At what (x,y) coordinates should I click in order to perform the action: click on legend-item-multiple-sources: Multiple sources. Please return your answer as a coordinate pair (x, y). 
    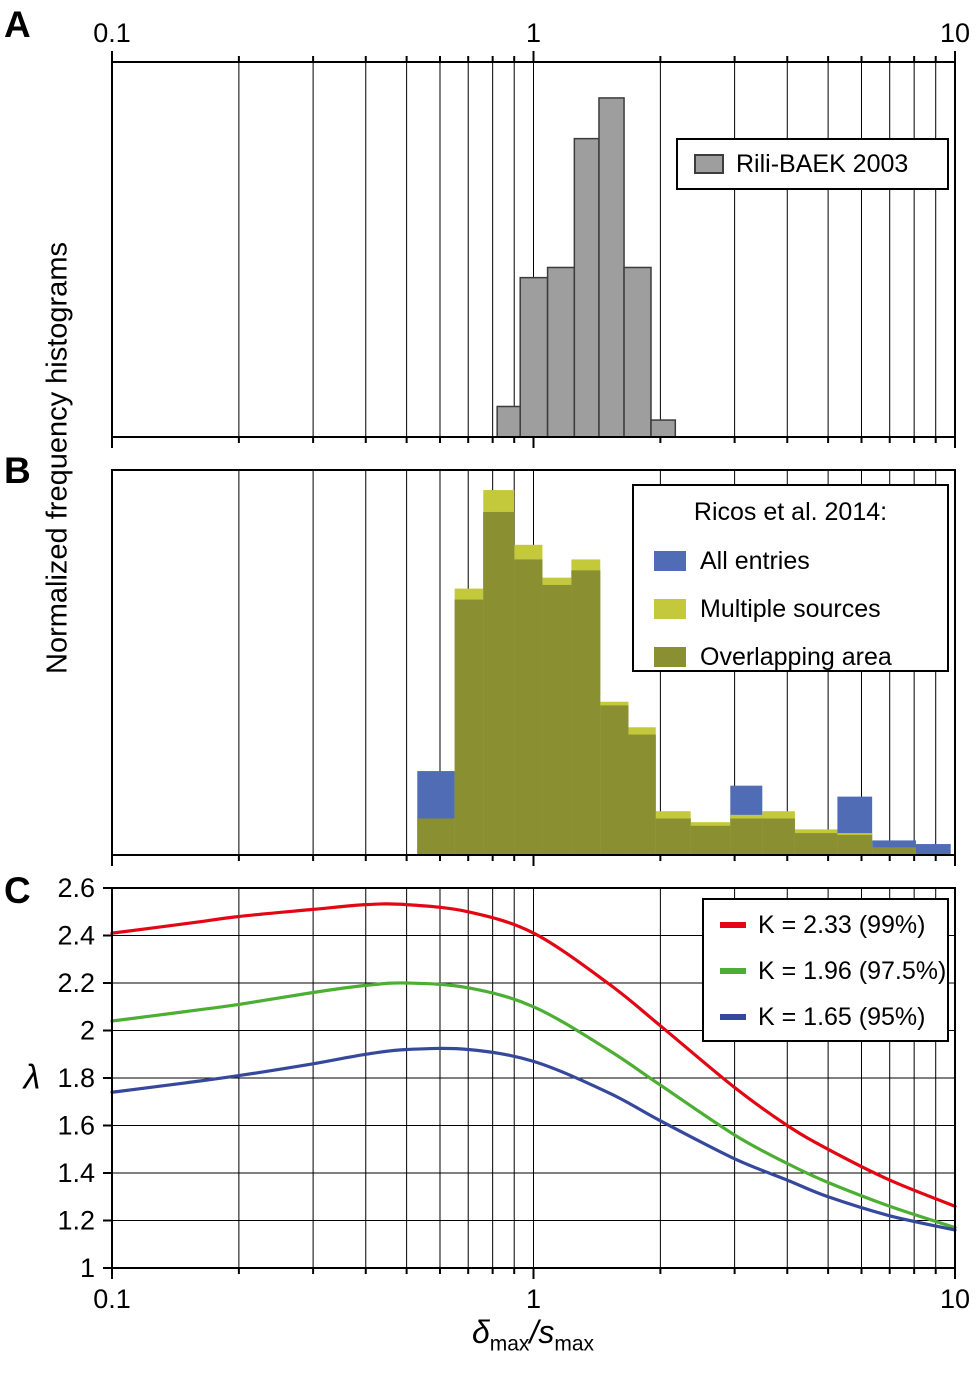
    Looking at the image, I should click on (790, 609).